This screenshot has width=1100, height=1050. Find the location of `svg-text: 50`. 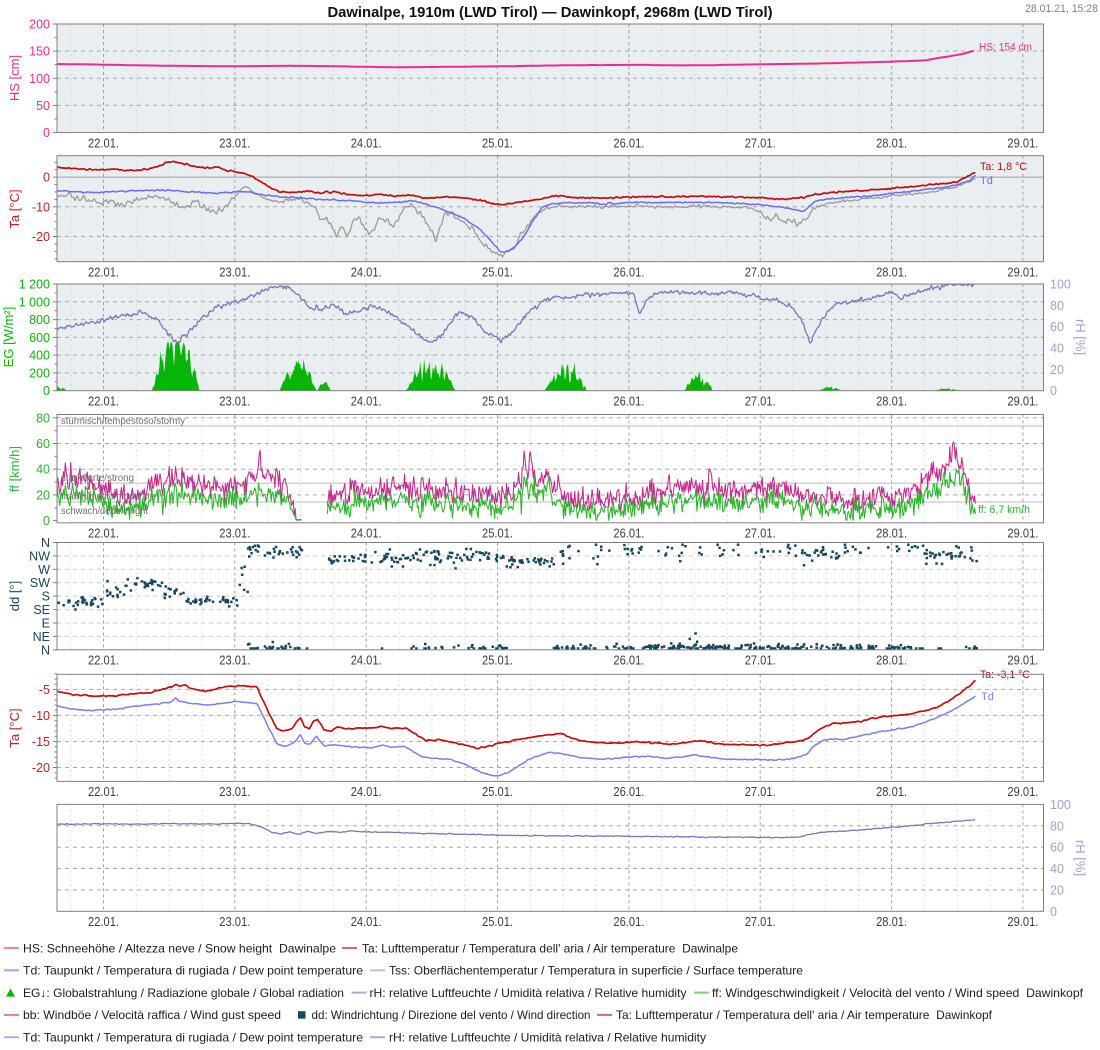

svg-text: 50 is located at coordinates (43, 106).